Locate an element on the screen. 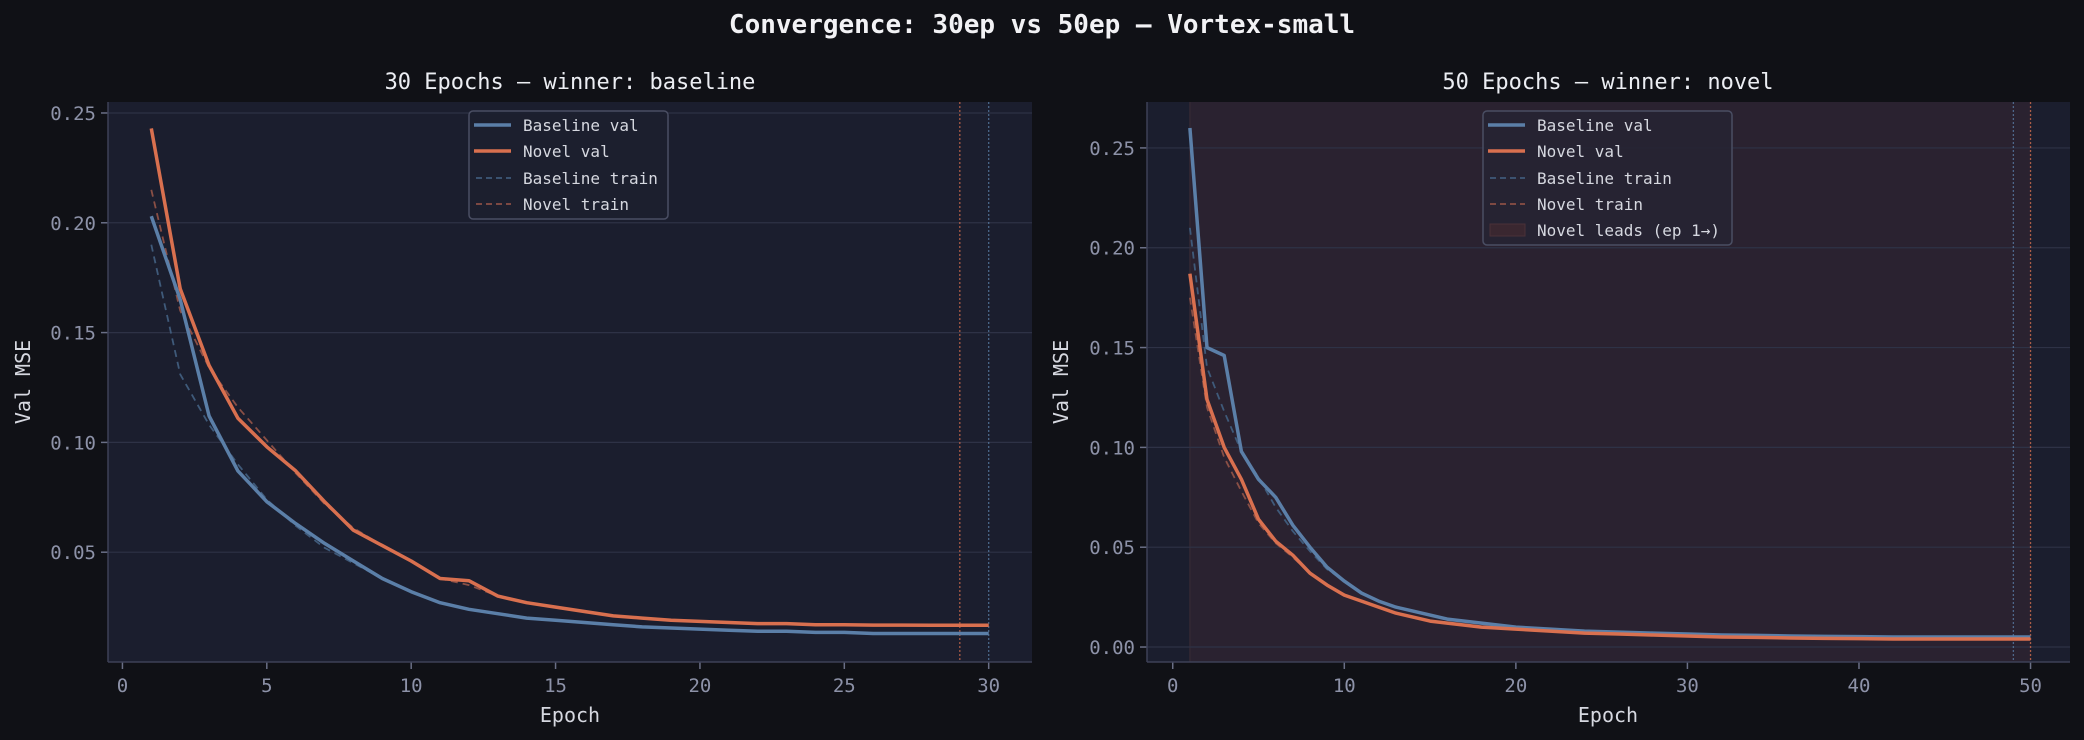 This screenshot has height=740, width=2084. legend-label-novel-leads: Novel leads (ep 1→) is located at coordinates (1628, 230).